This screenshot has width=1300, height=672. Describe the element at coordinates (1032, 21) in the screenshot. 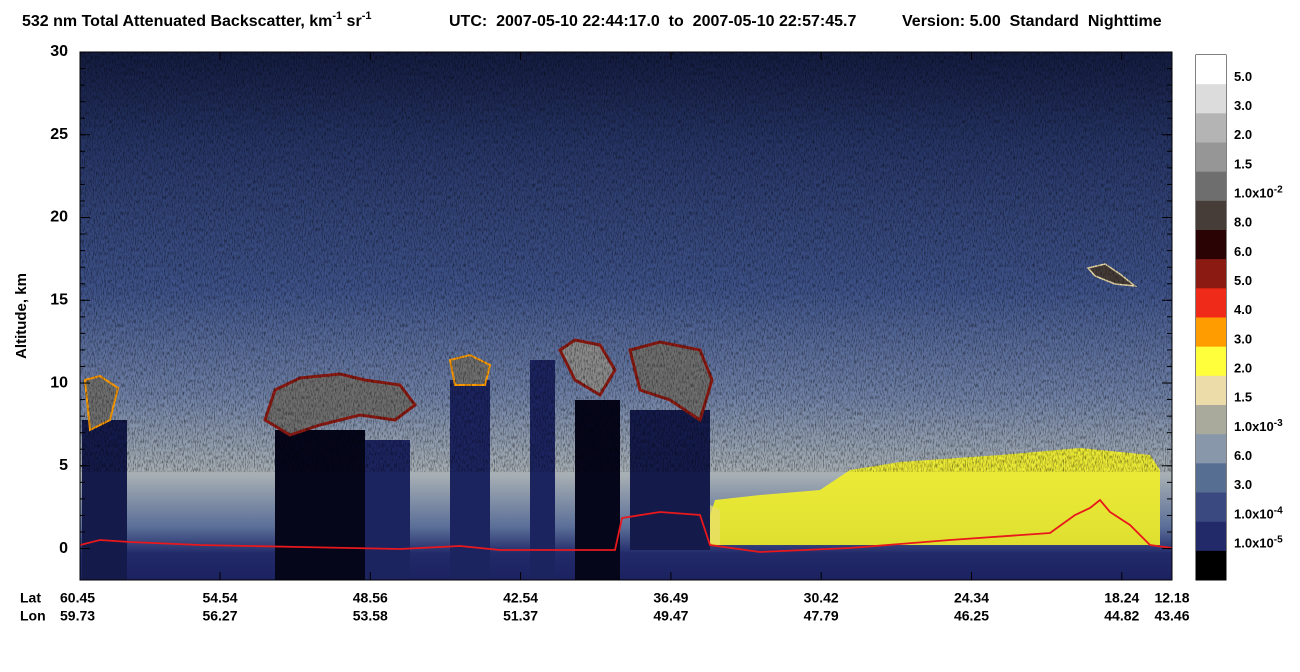

I see `version: Version: 5.00 Standard Nighttime` at that location.